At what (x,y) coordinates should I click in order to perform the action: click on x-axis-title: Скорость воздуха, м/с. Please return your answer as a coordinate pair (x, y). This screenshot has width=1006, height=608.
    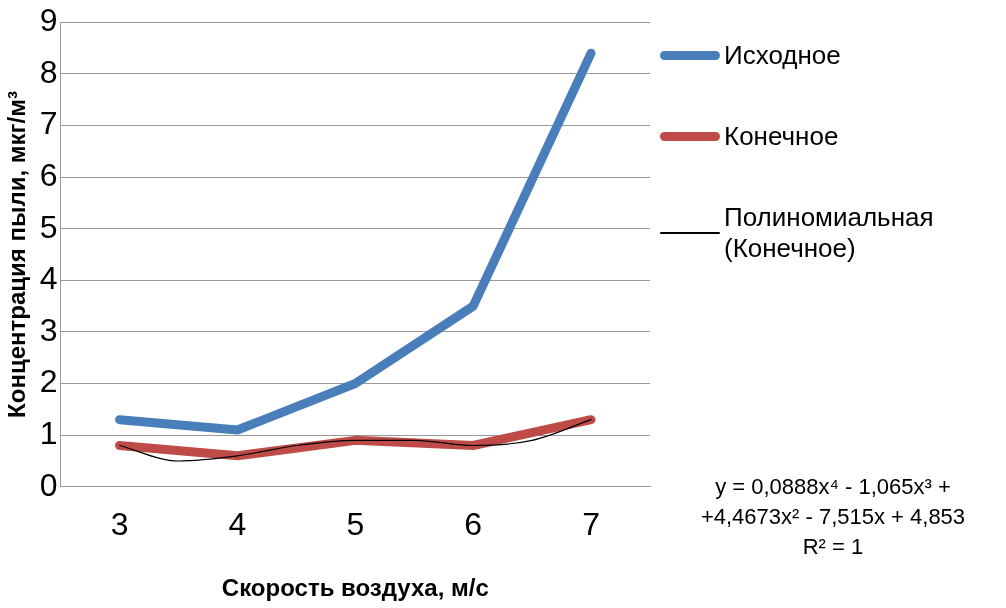
    Looking at the image, I should click on (355, 588).